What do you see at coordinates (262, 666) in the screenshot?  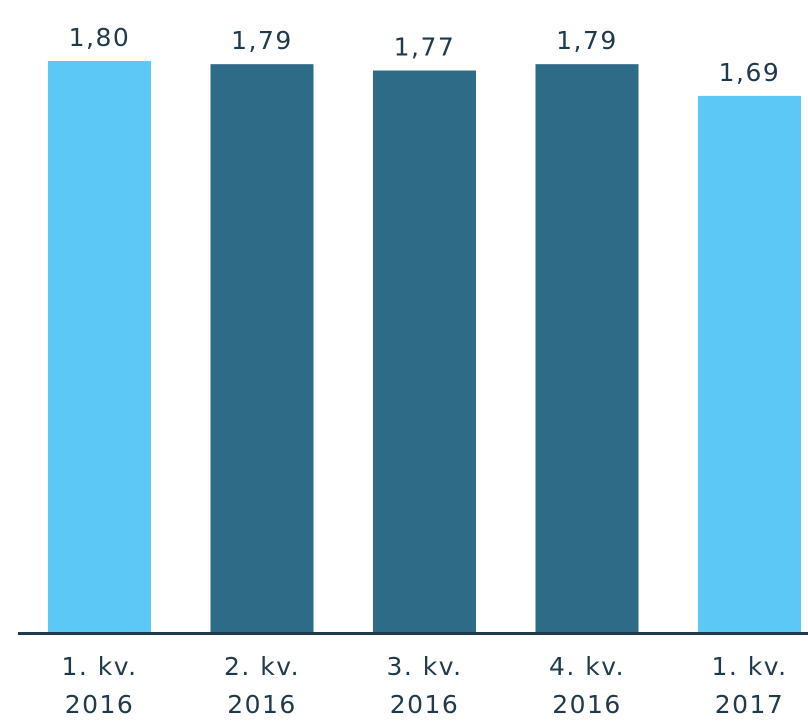 I see `x-tick-label-2-line-1: 2. kv.` at bounding box center [262, 666].